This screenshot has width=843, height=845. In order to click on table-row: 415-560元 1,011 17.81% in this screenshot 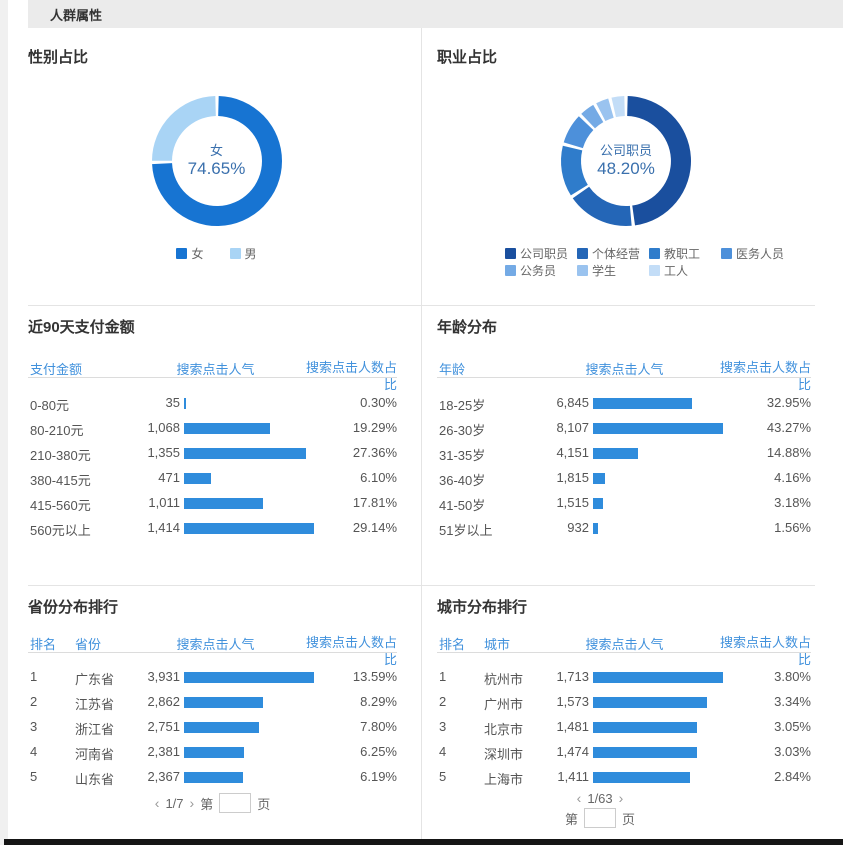, I will do `click(212, 503)`.